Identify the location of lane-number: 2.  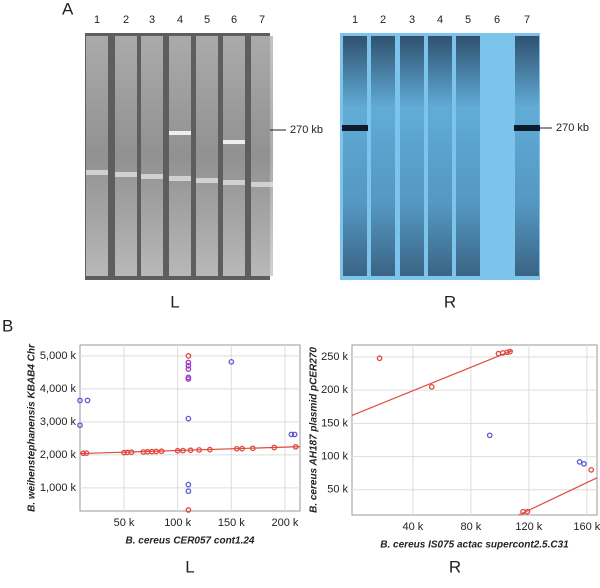
(383, 20).